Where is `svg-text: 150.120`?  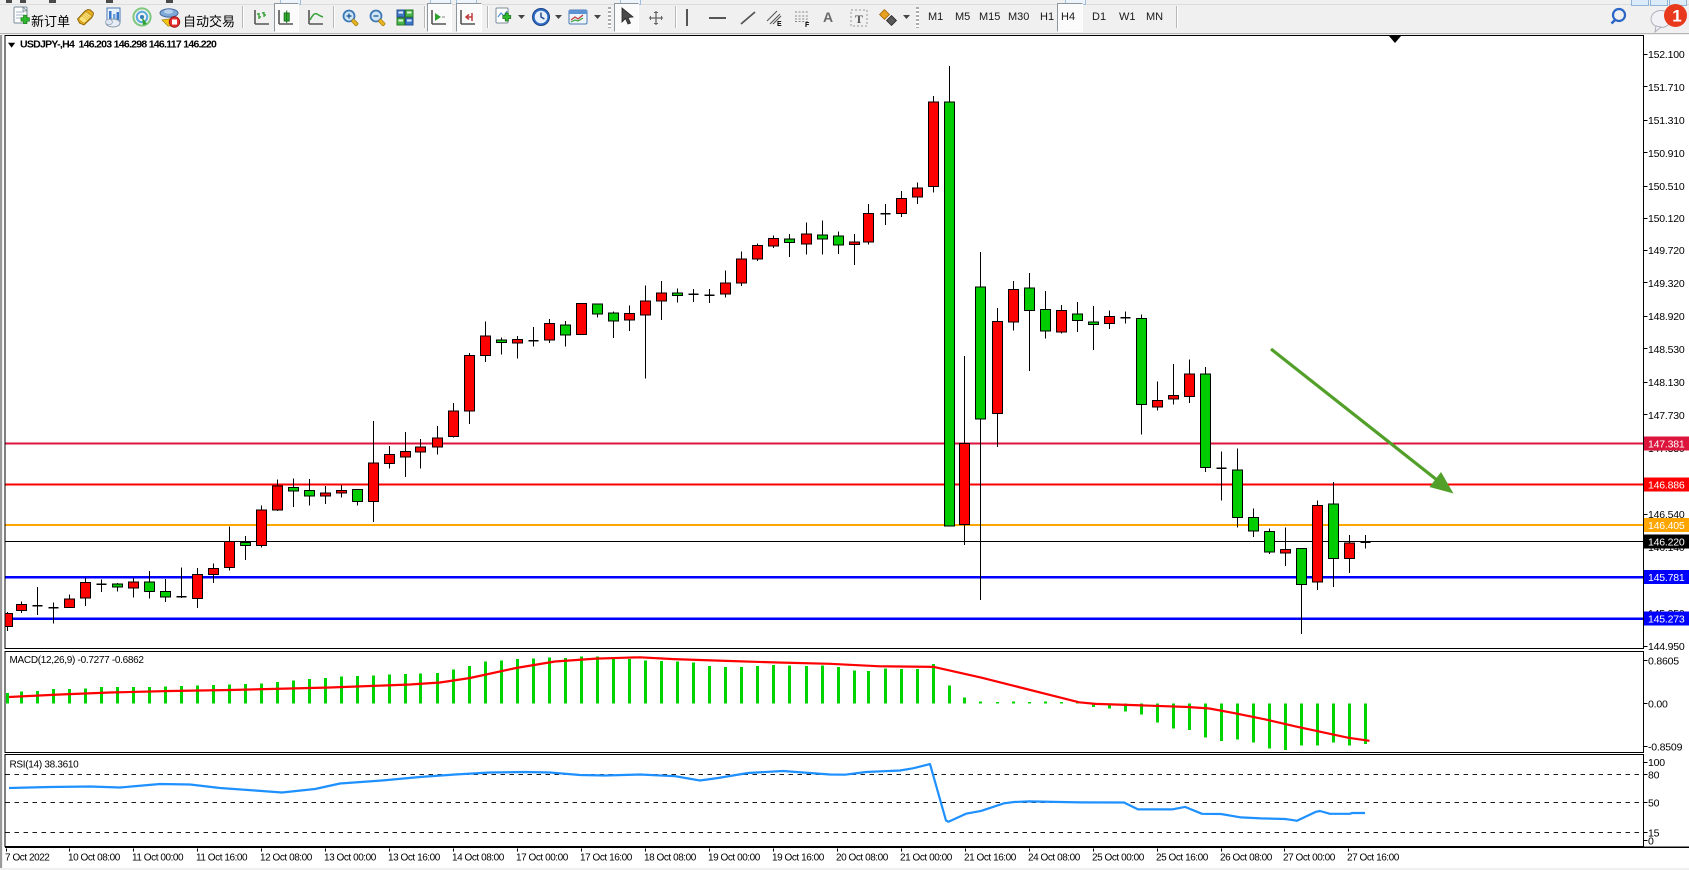 svg-text: 150.120 is located at coordinates (1666, 219).